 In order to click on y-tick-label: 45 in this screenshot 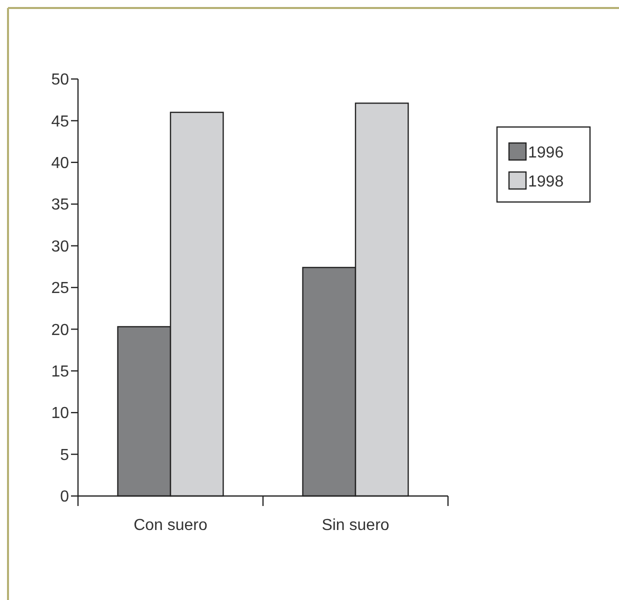, I will do `click(60, 121)`.